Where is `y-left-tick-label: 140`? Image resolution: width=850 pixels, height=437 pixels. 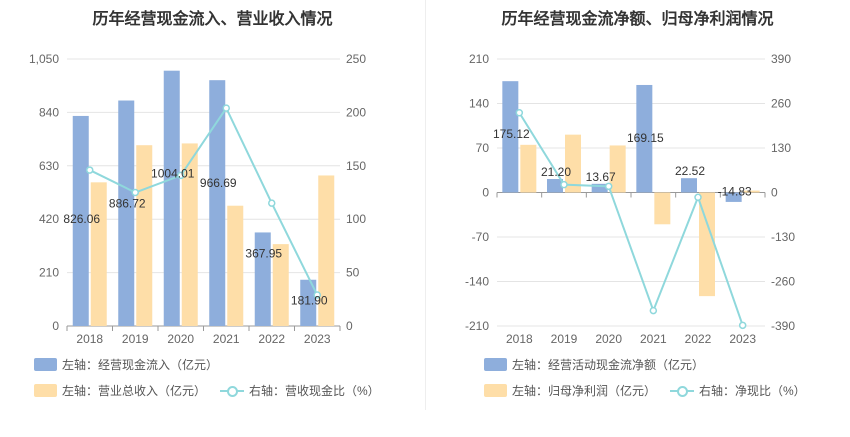
y-left-tick-label: 140 is located at coordinates (479, 104).